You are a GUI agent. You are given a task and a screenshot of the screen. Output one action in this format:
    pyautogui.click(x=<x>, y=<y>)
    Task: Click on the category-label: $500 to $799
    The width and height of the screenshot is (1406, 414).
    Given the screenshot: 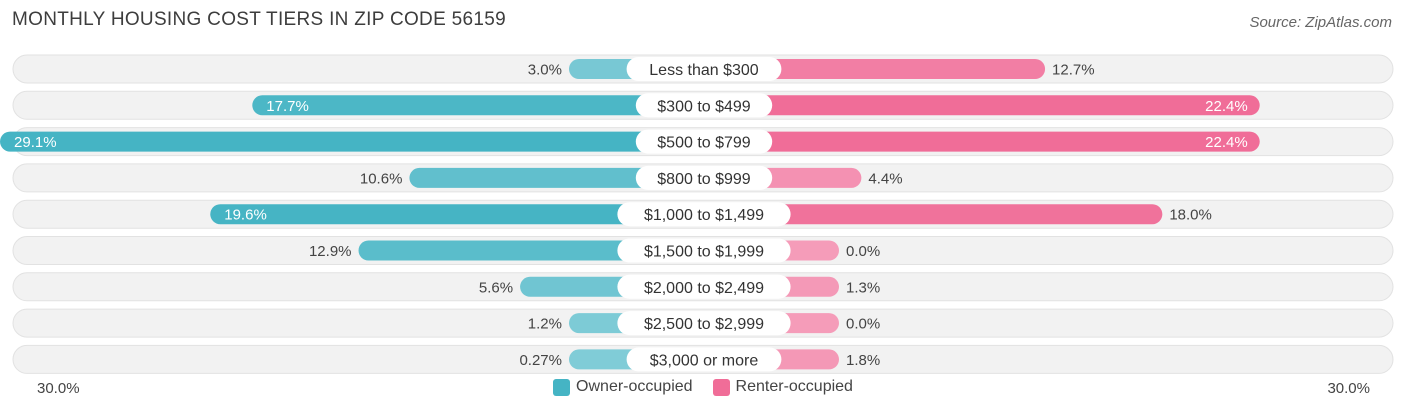 What is the action you would take?
    pyautogui.click(x=704, y=143)
    